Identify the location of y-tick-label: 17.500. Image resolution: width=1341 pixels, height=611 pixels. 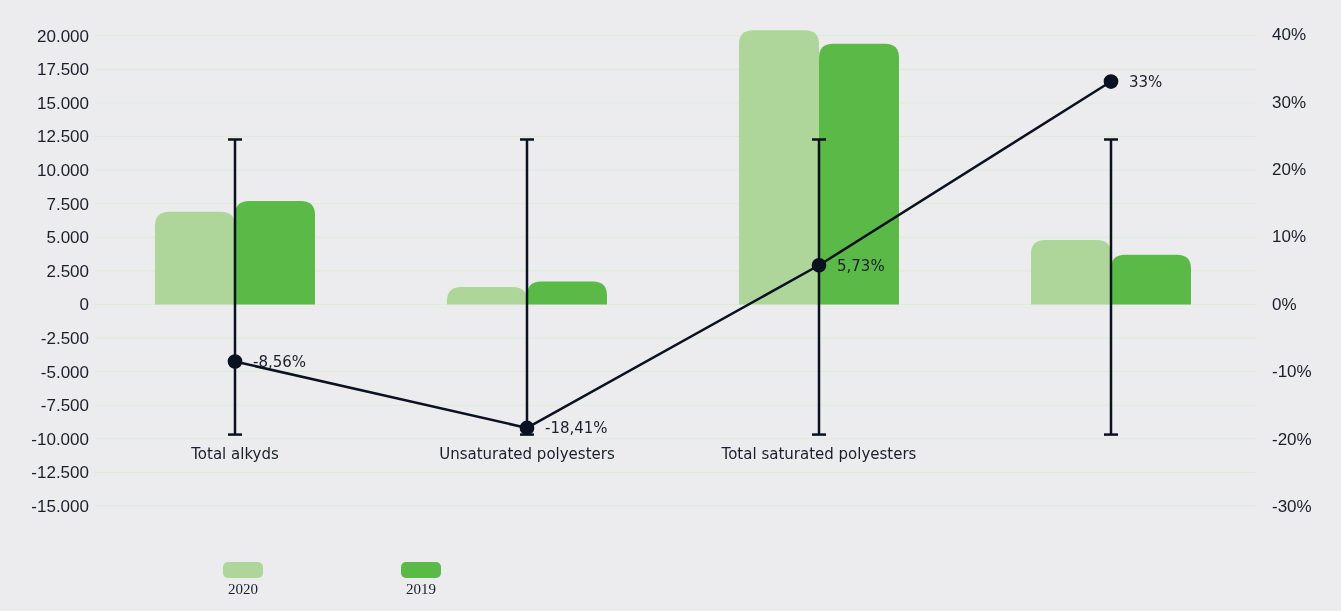
(63, 70).